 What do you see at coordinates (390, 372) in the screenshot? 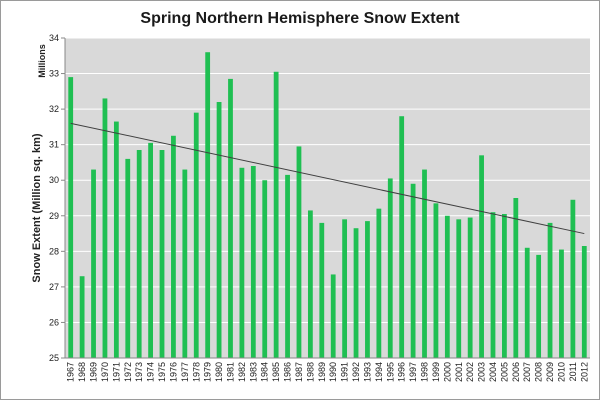
I see `x-tick-label: 1995` at bounding box center [390, 372].